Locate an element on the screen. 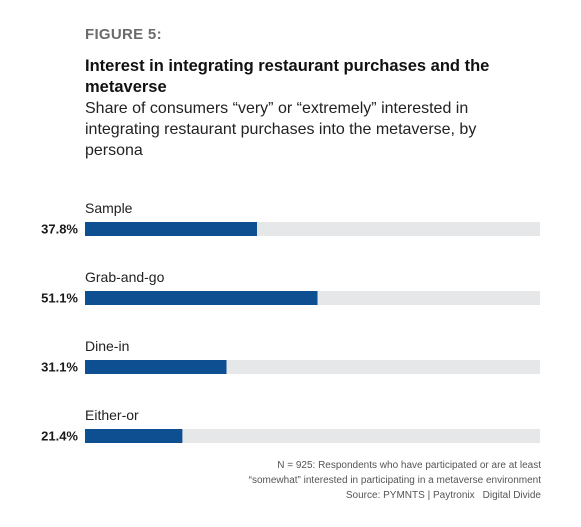 The image size is (581, 527). bar-track is located at coordinates (312, 436).